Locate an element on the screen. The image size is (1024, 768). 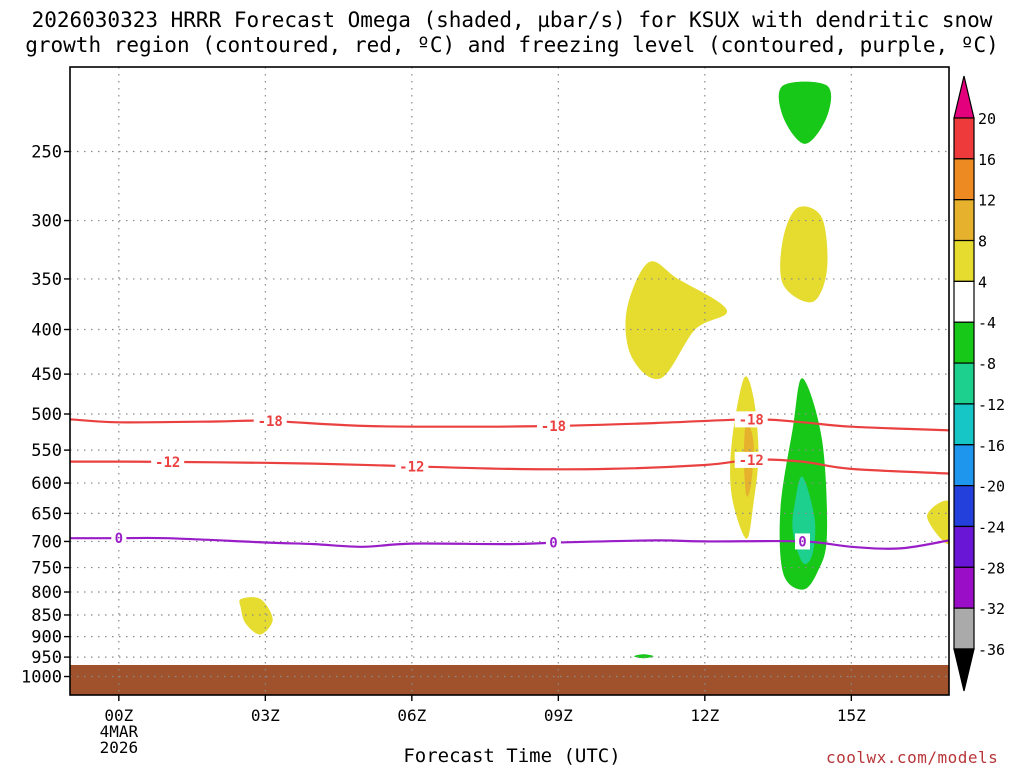
y-tick-label: 900 is located at coordinates (46, 638).